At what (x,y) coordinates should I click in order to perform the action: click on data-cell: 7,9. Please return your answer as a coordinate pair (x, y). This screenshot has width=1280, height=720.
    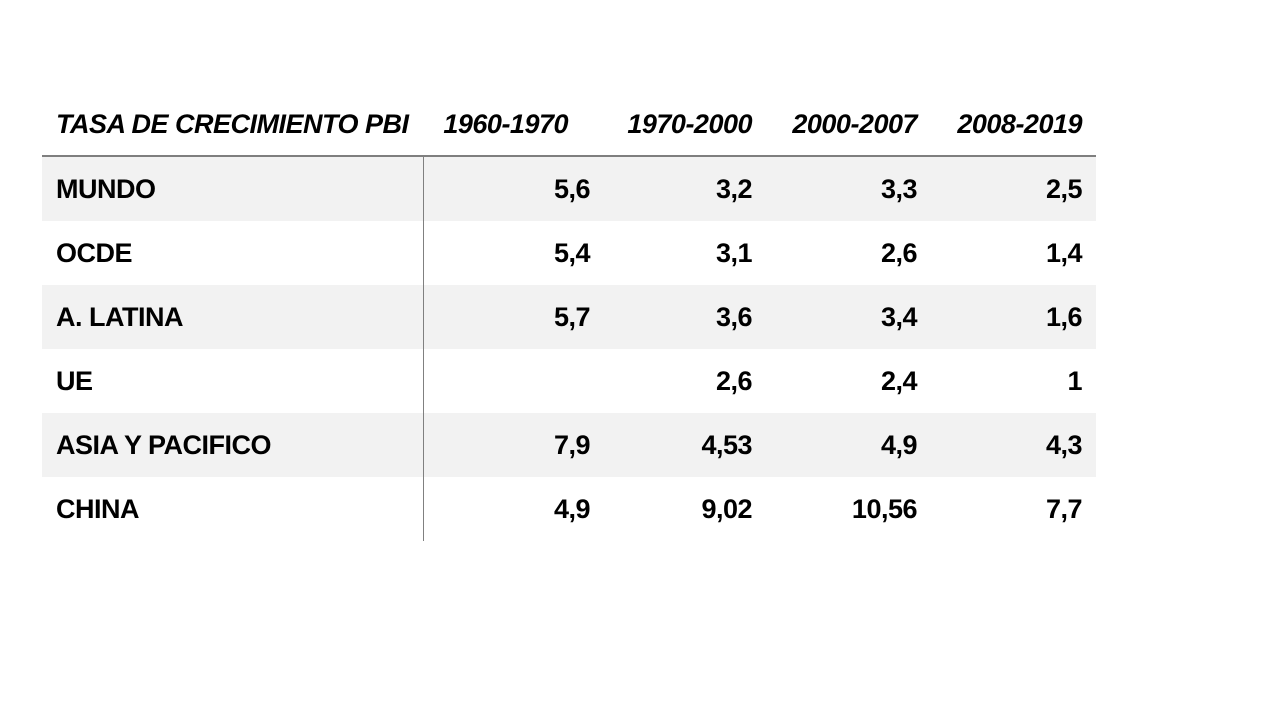
    Looking at the image, I should click on (513, 445).